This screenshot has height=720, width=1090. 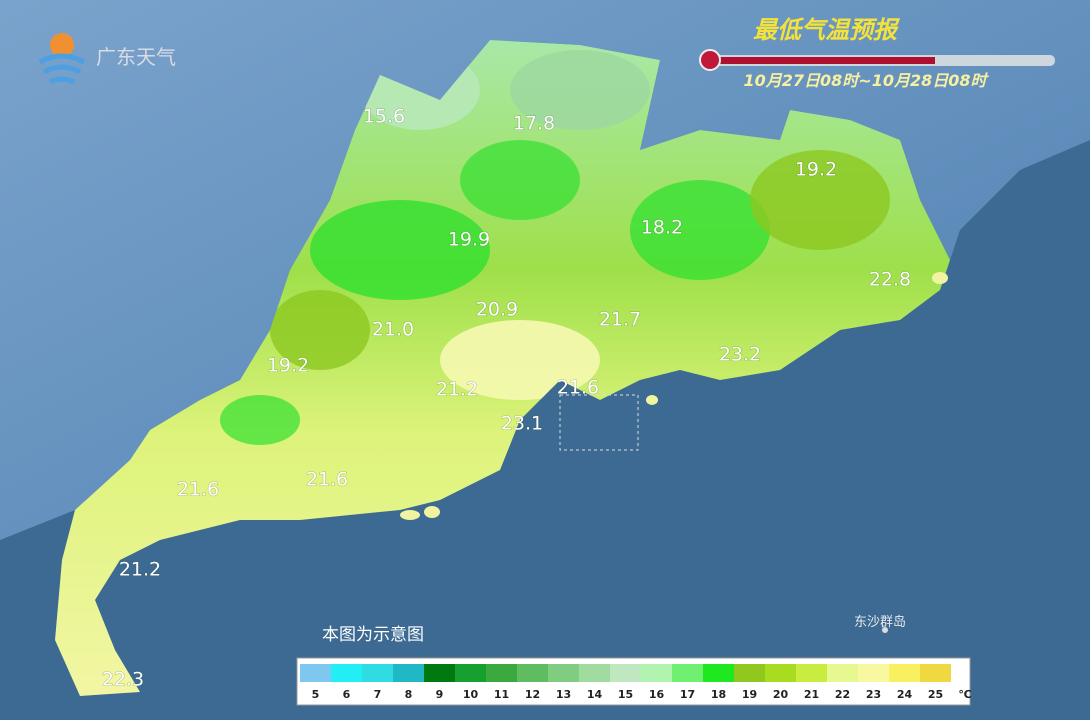 What do you see at coordinates (501, 694) in the screenshot?
I see `legend-label: 11` at bounding box center [501, 694].